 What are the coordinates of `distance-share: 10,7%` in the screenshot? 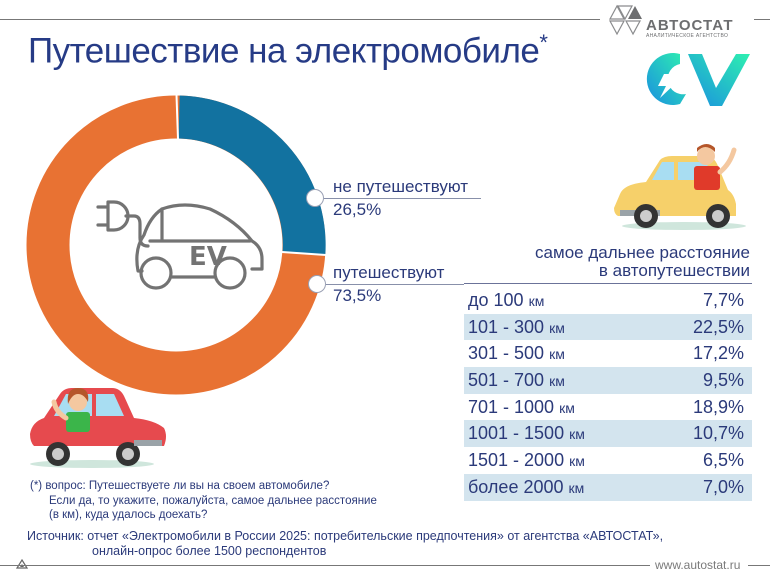 It's located at (718, 433).